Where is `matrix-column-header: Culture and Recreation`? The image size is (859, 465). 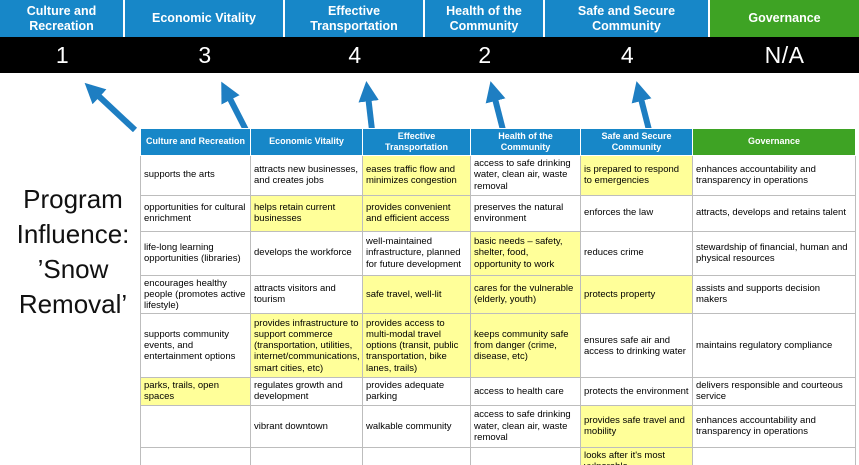 matrix-column-header: Culture and Recreation is located at coordinates (195, 142).